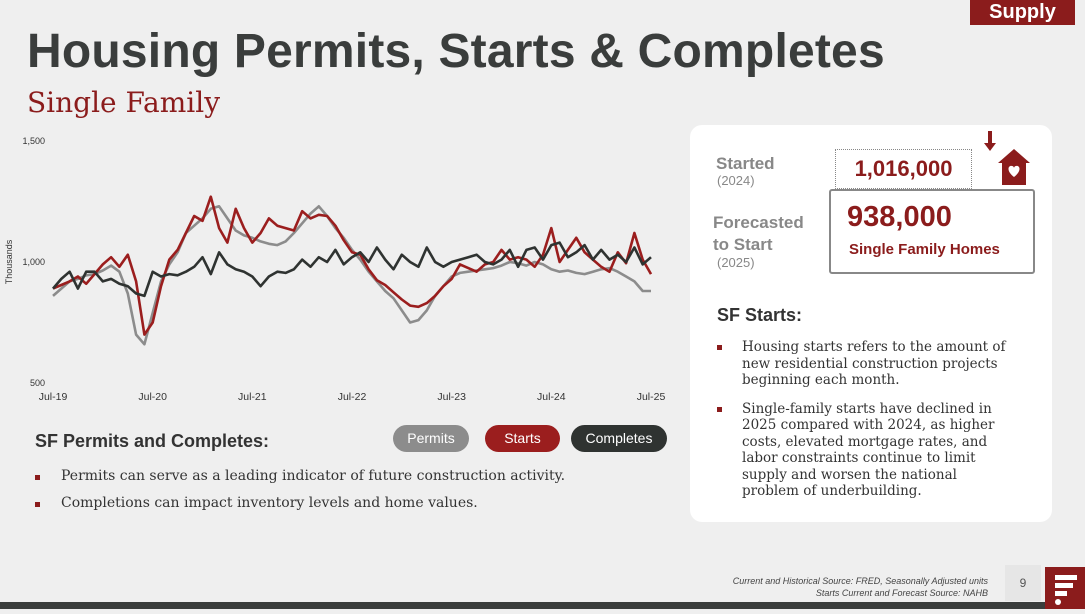 This screenshot has height=614, width=1085. What do you see at coordinates (619, 438) in the screenshot?
I see `legend-completes: Completes` at bounding box center [619, 438].